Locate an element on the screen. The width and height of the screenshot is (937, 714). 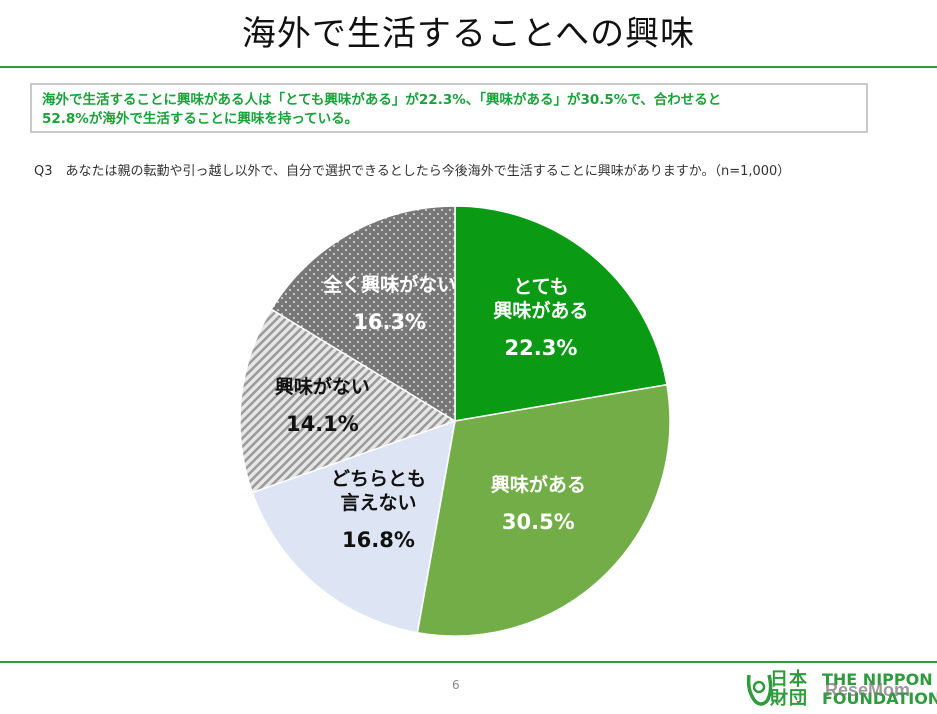
nippon-foundation-logo is located at coordinates (759, 690).